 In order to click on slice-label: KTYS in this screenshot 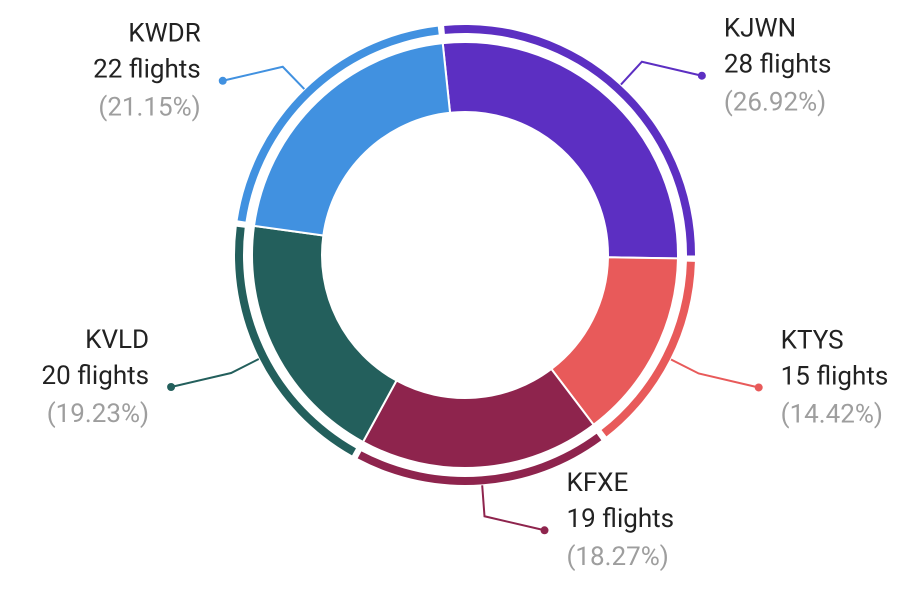, I will do `click(812, 340)`.